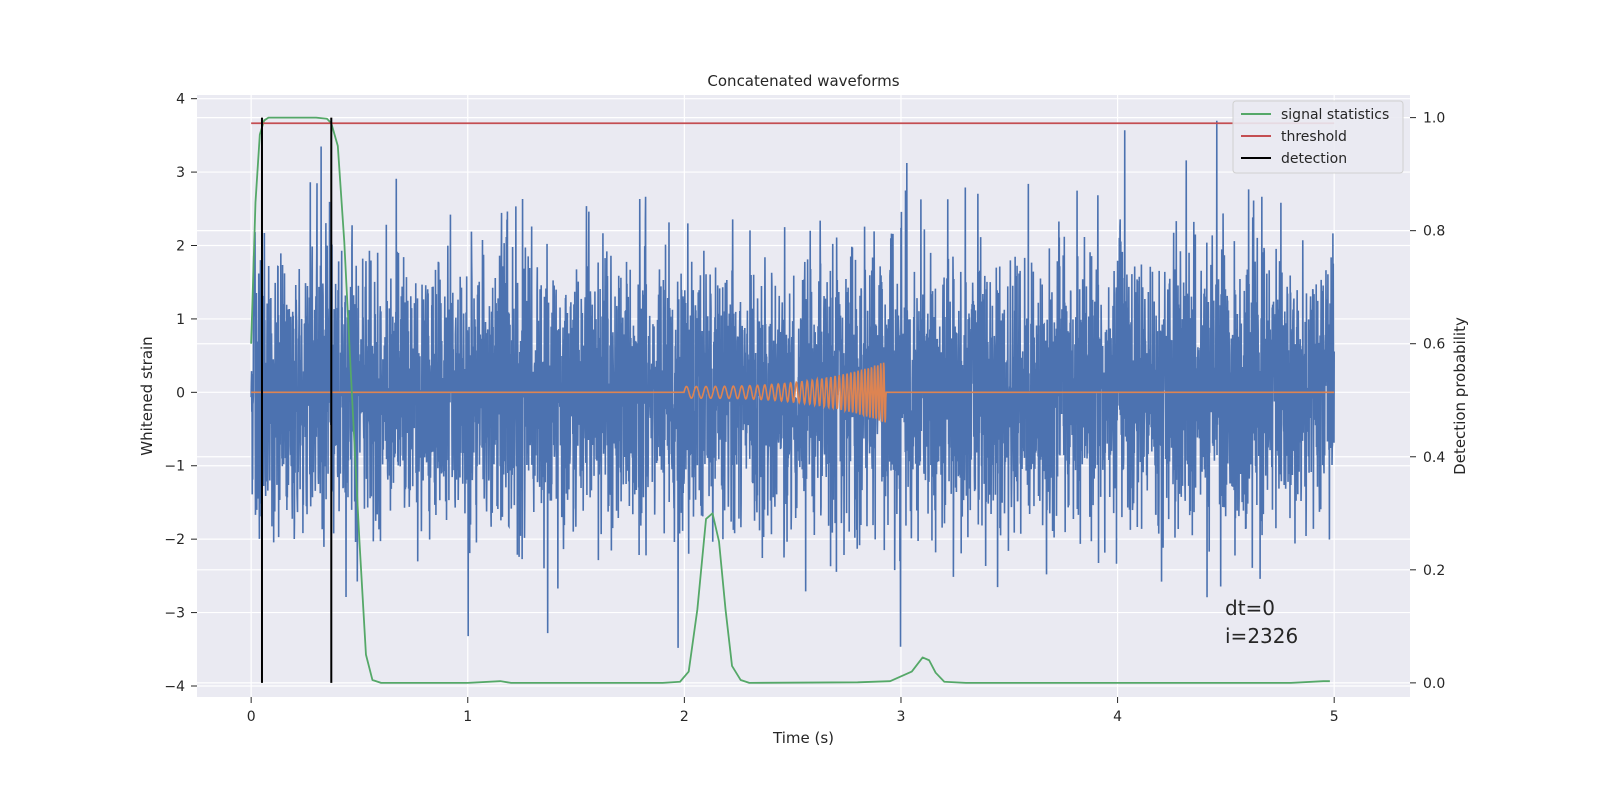  Describe the element at coordinates (1460, 396) in the screenshot. I see `y2-axis-label: Detection probability` at that location.